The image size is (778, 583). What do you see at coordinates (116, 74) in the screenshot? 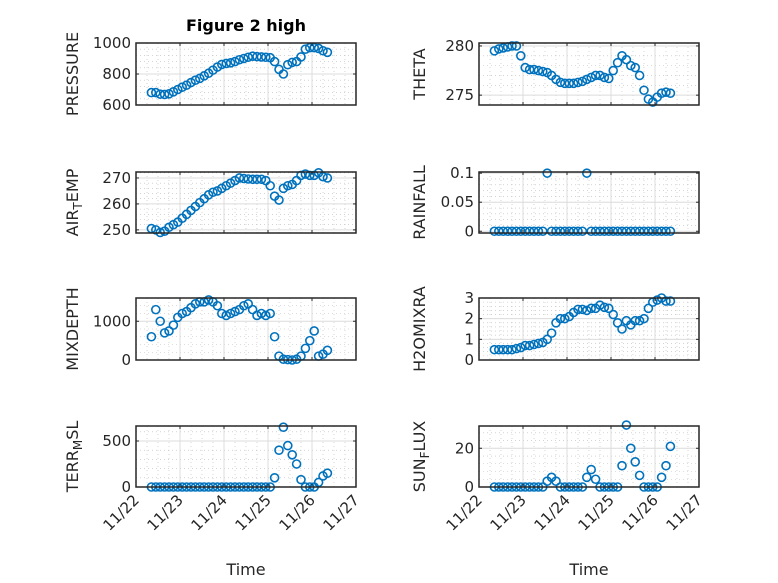
I see `y-tick-label: 800` at bounding box center [116, 74].